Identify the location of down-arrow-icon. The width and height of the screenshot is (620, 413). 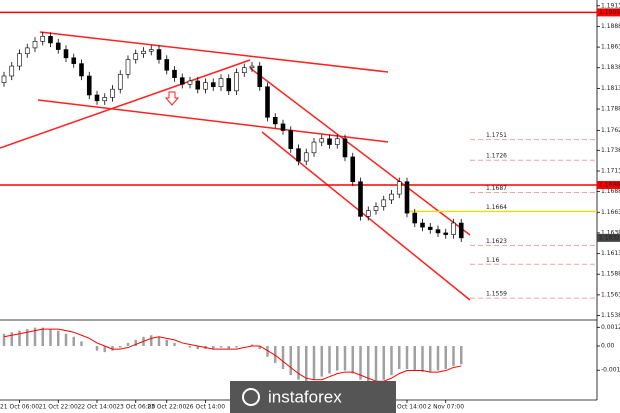
(172, 98).